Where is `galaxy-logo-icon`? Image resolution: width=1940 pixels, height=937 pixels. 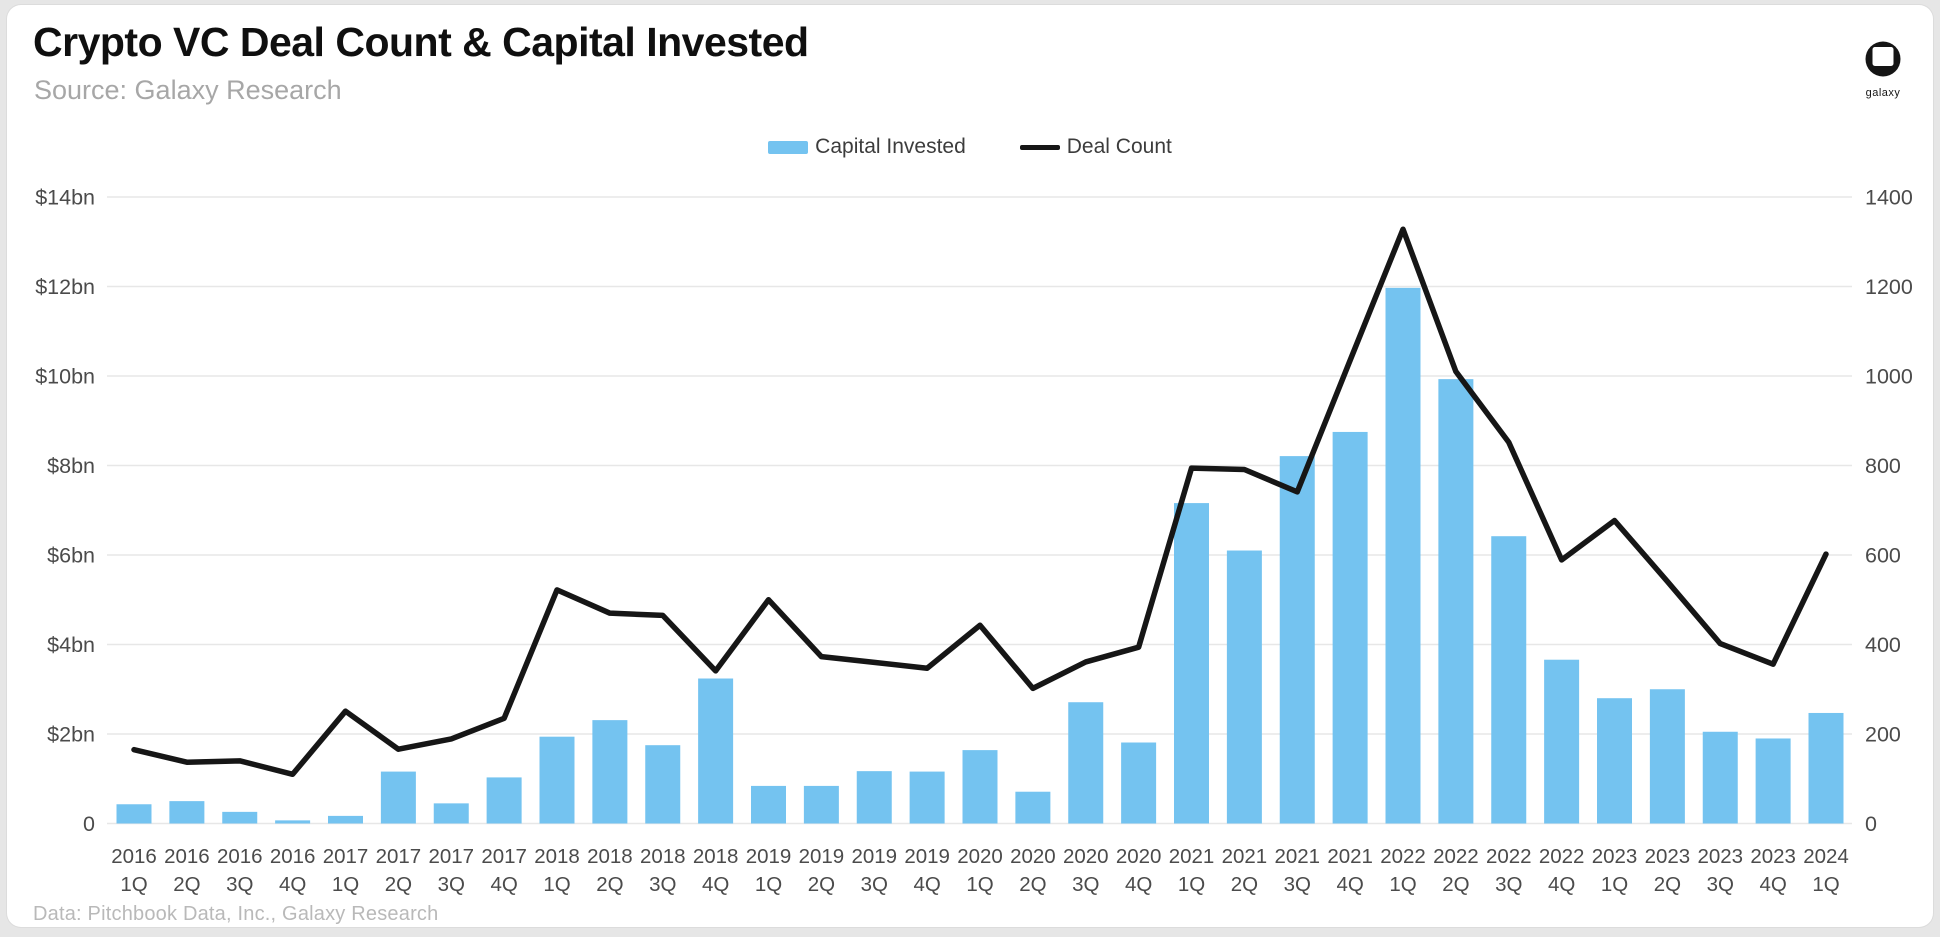
galaxy-logo-icon is located at coordinates (1883, 59).